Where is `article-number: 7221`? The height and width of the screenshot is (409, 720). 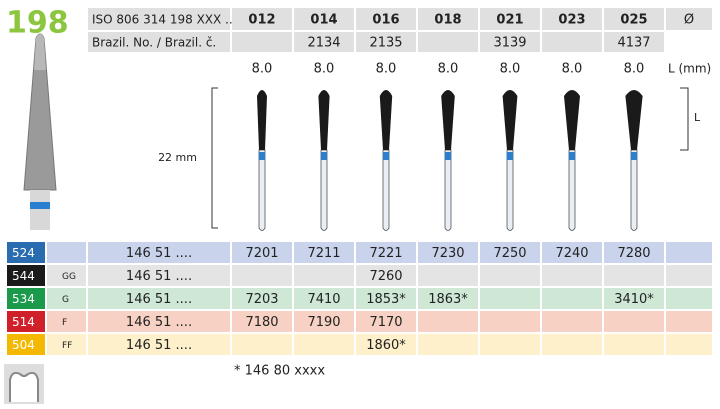
article-number: 7221 is located at coordinates (385, 253).